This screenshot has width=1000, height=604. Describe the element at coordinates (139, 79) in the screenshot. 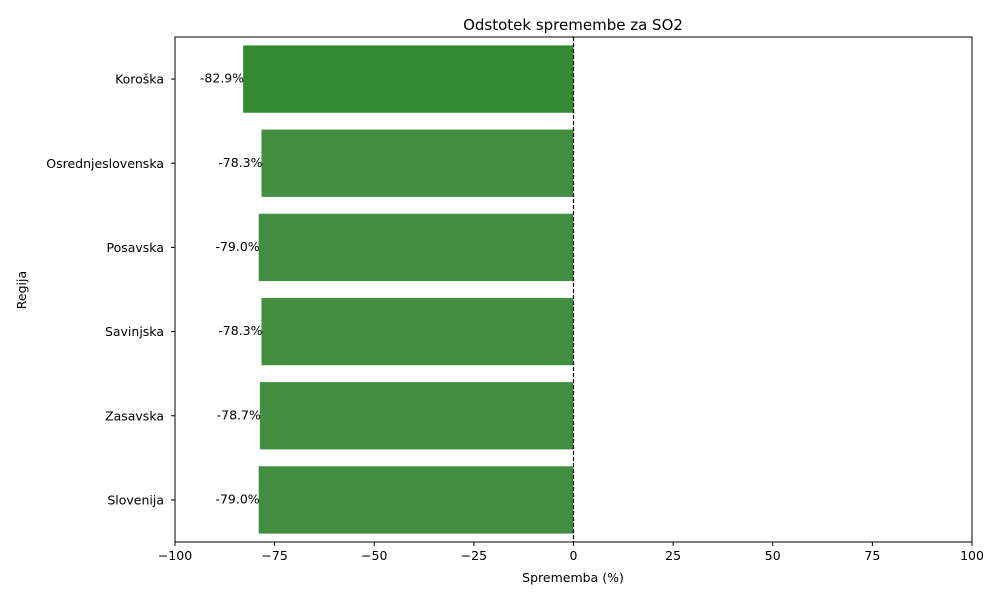

I see `y-tick-label: Koroška` at that location.